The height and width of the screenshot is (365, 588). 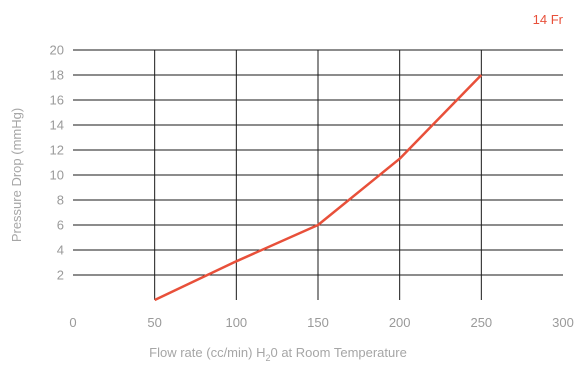 What do you see at coordinates (72, 322) in the screenshot?
I see `x-tick-label: 0` at bounding box center [72, 322].